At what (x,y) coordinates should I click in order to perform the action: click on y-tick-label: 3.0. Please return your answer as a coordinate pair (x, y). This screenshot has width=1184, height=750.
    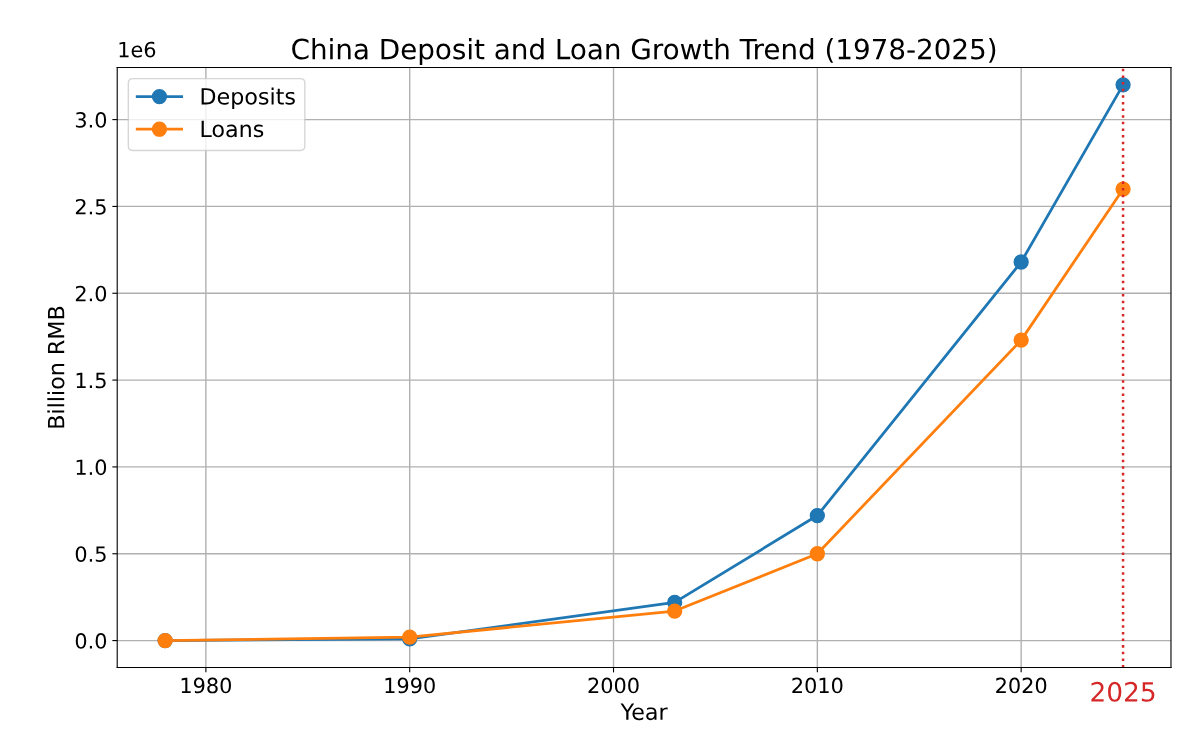
    Looking at the image, I should click on (91, 120).